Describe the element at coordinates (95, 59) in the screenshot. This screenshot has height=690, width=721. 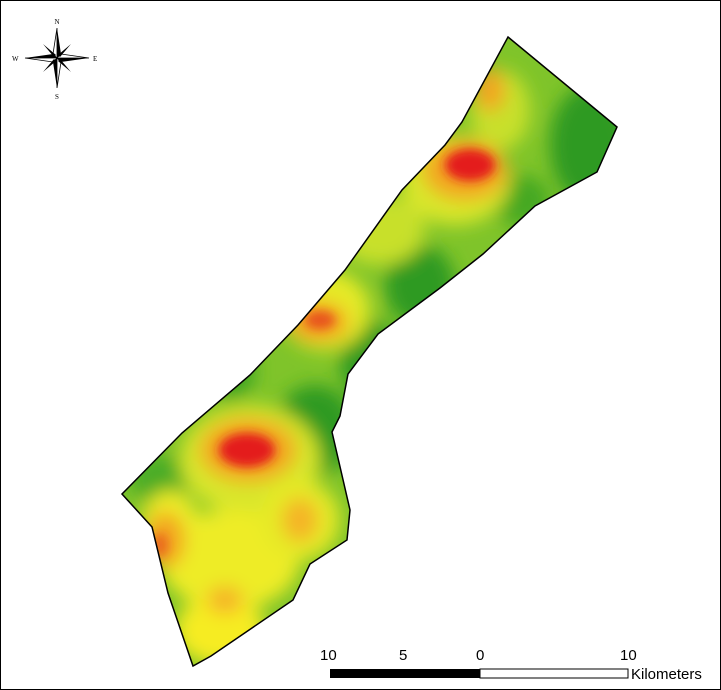
I see `compass-east-label: E` at that location.